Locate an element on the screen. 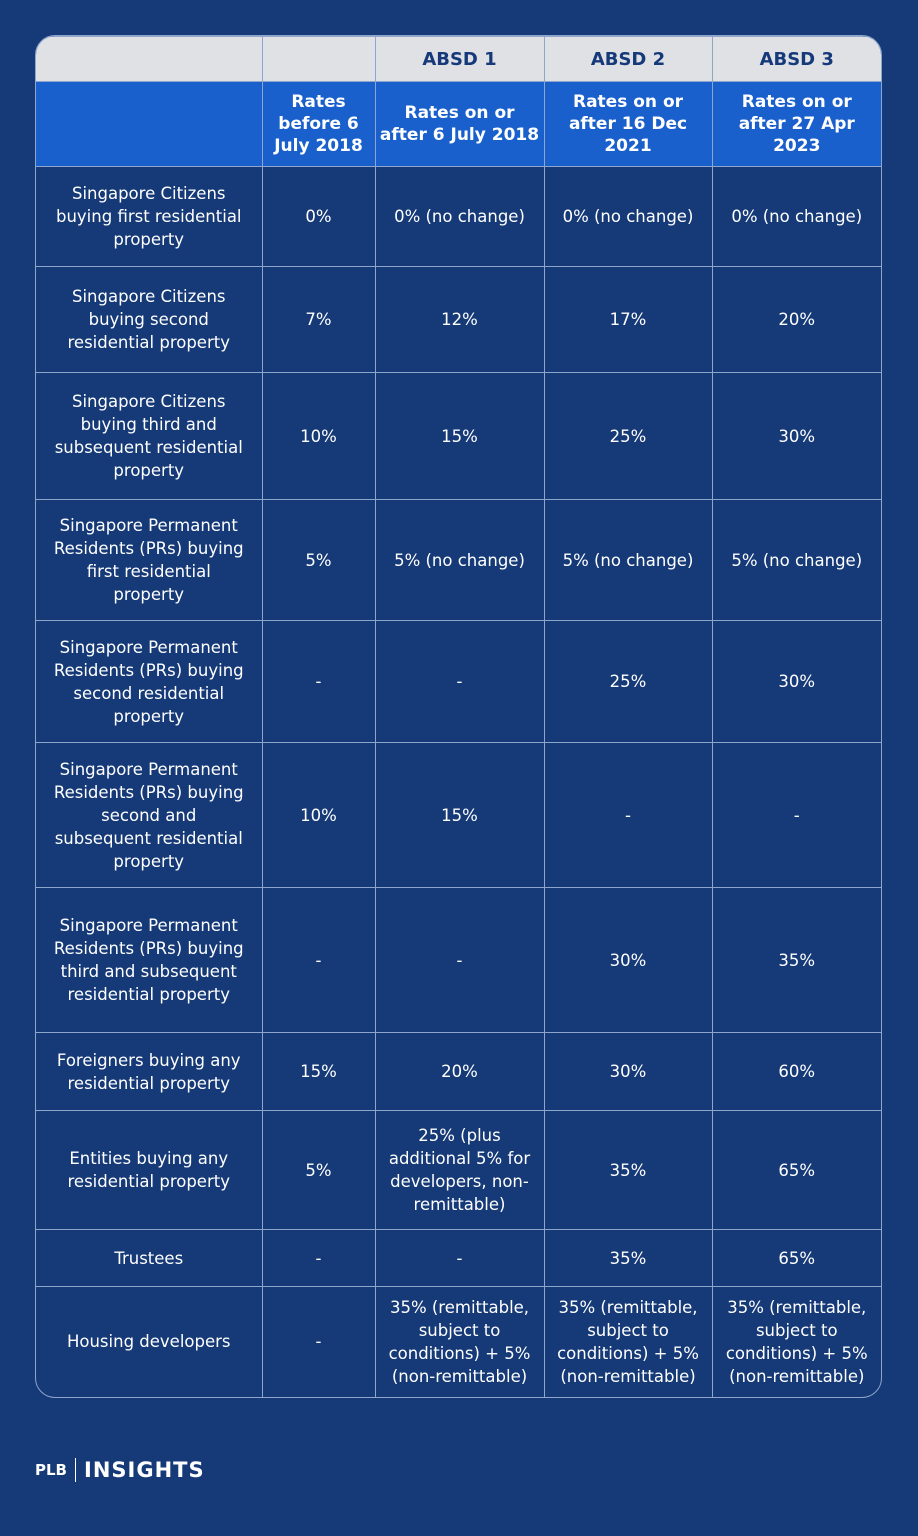 This screenshot has width=918, height=1536. column-header: Rates on or after 27 Apr 2023 is located at coordinates (796, 124).